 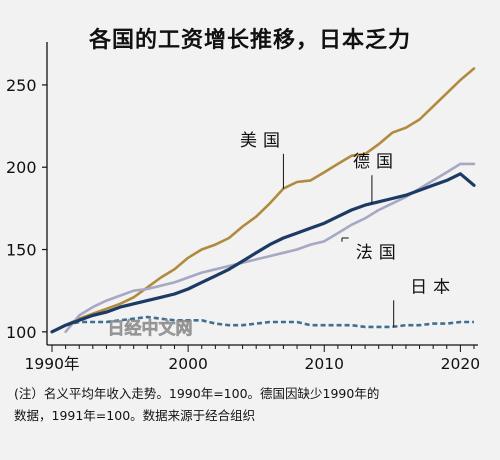 I want to click on y-tick-label-200: 200, so click(x=21, y=167).